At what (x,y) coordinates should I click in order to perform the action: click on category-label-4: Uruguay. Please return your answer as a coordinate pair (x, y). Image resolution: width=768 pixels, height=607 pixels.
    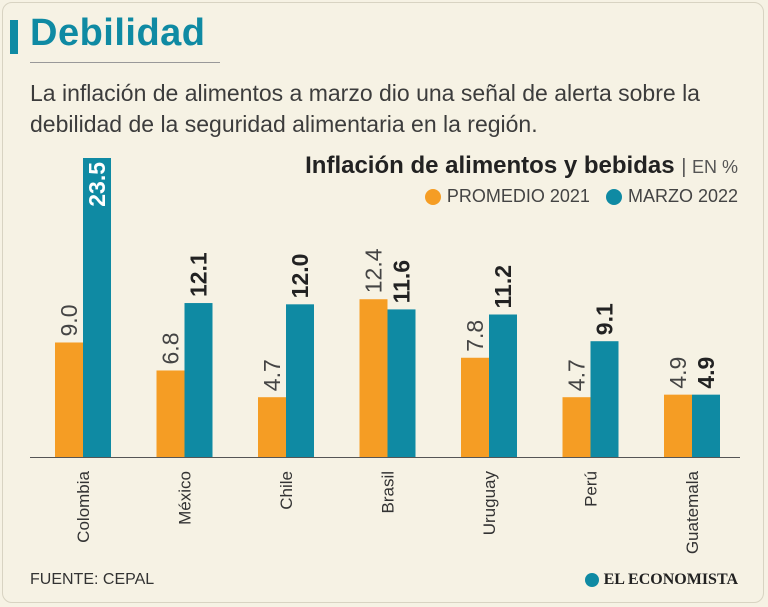
    Looking at the image, I should click on (489, 503).